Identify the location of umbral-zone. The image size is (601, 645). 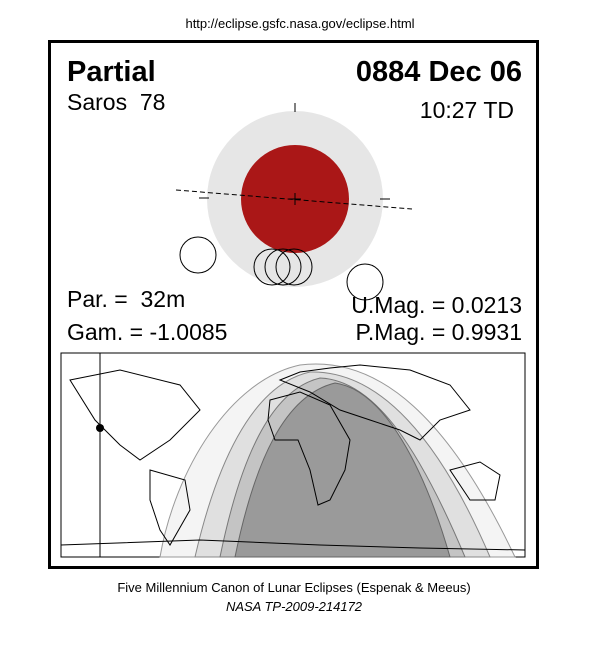
(342, 470).